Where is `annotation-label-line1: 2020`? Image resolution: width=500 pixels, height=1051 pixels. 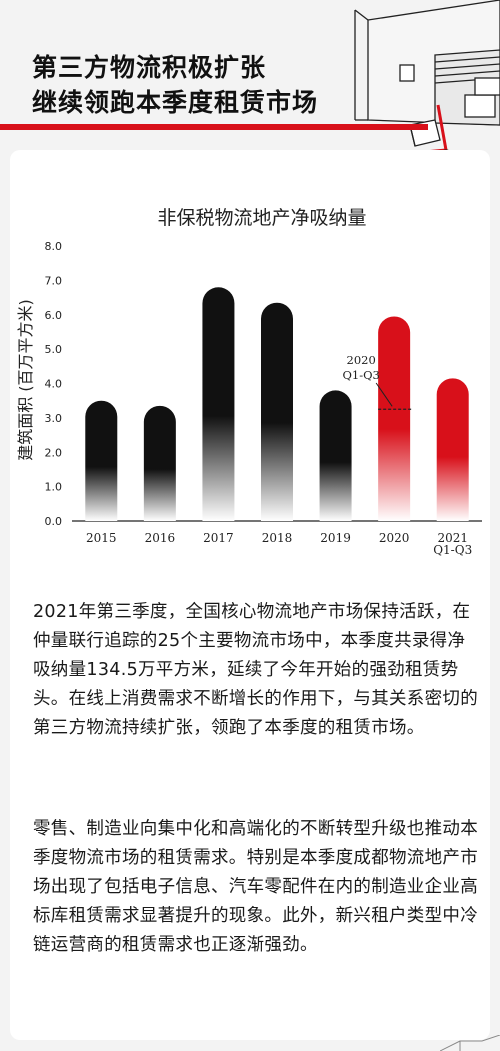 annotation-label-line1: 2020 is located at coordinates (361, 360).